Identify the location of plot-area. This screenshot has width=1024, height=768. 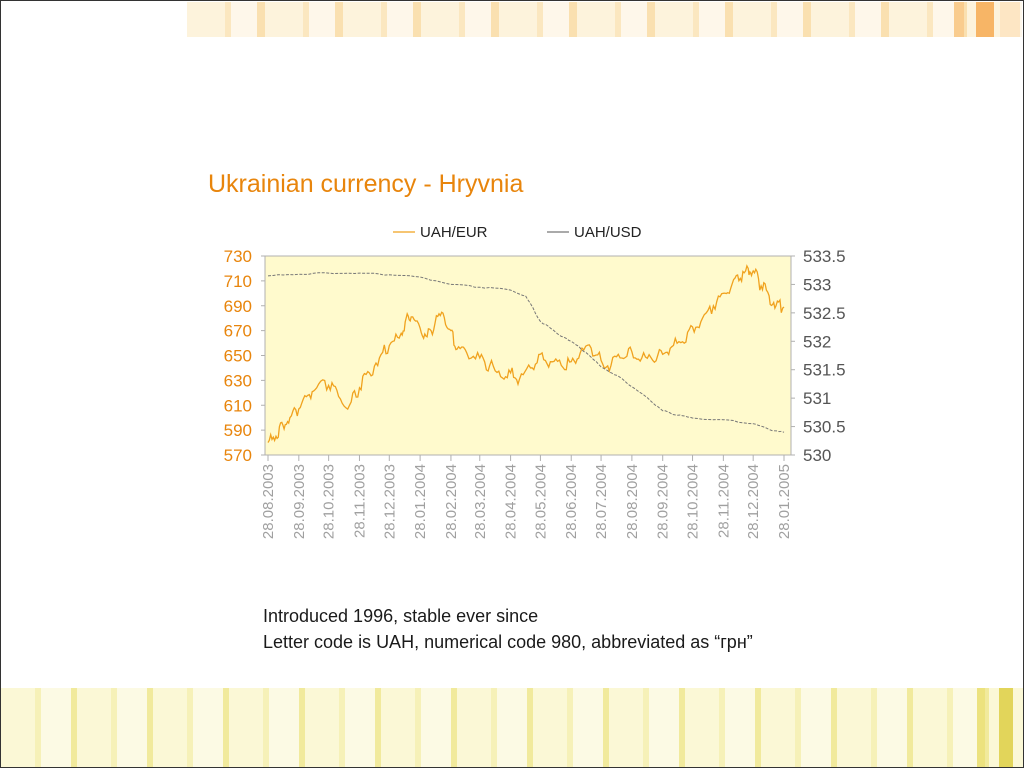
(528, 355).